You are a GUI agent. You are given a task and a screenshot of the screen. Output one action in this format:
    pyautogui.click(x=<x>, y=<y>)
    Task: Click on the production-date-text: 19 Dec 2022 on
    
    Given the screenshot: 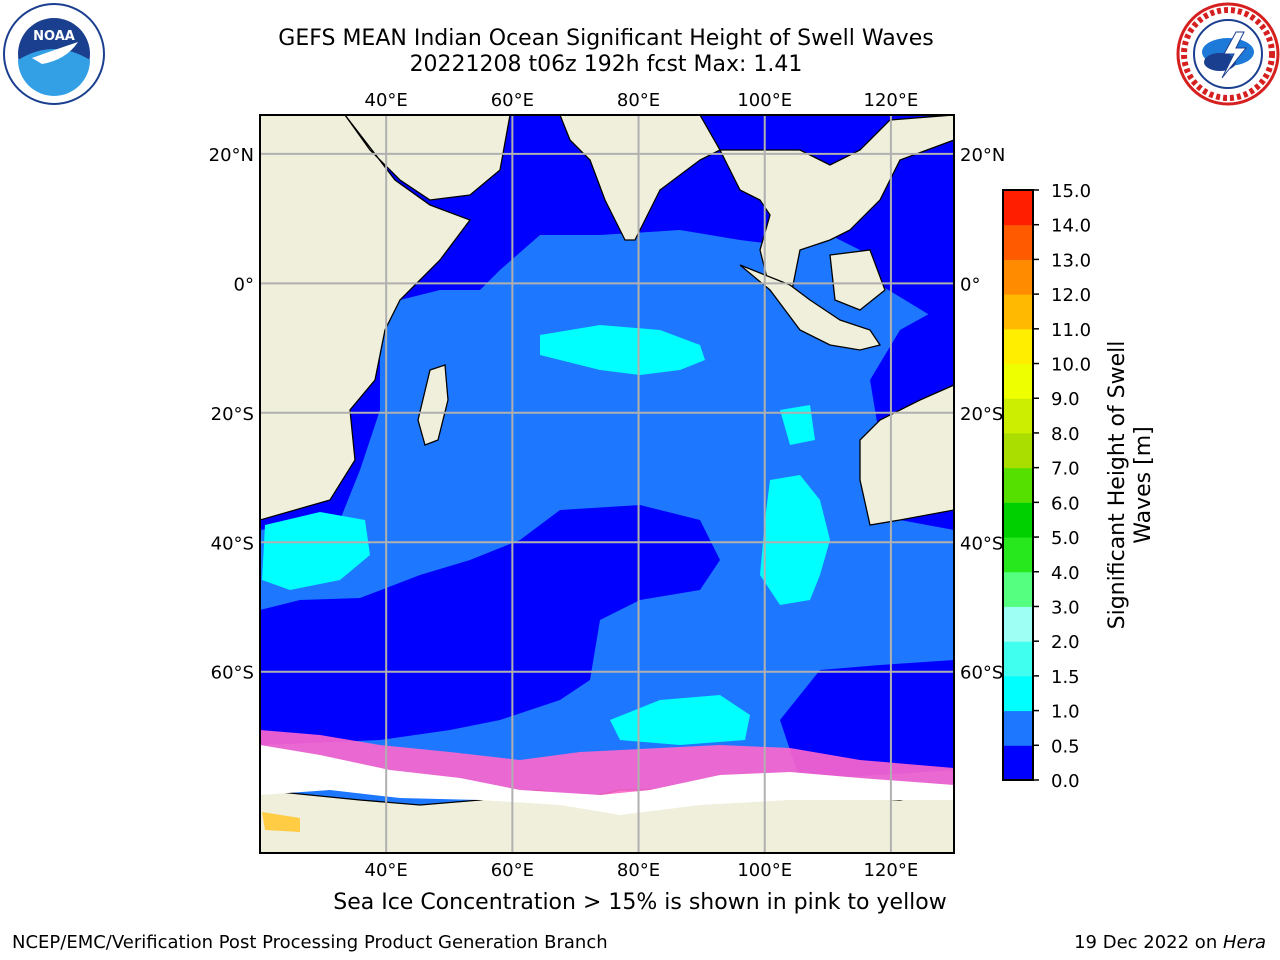 What is the action you would take?
    pyautogui.click(x=1148, y=942)
    